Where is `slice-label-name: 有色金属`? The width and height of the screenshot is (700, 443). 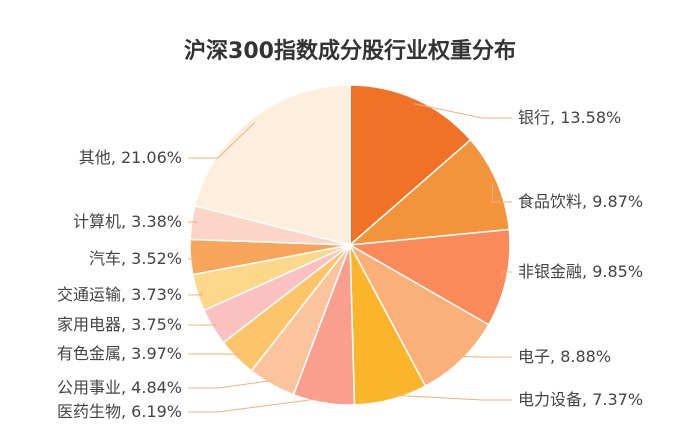 slice-label-name: 有色金属 is located at coordinates (89, 353).